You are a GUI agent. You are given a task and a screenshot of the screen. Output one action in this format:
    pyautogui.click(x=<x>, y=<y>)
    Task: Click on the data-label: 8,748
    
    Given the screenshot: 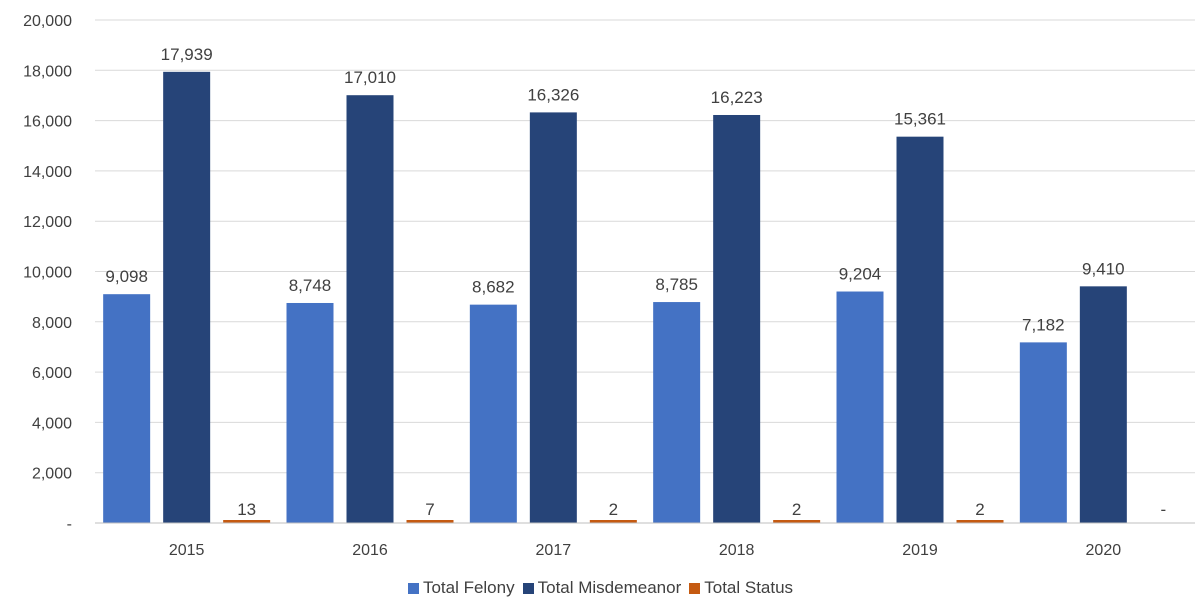 What is the action you would take?
    pyautogui.click(x=310, y=285)
    